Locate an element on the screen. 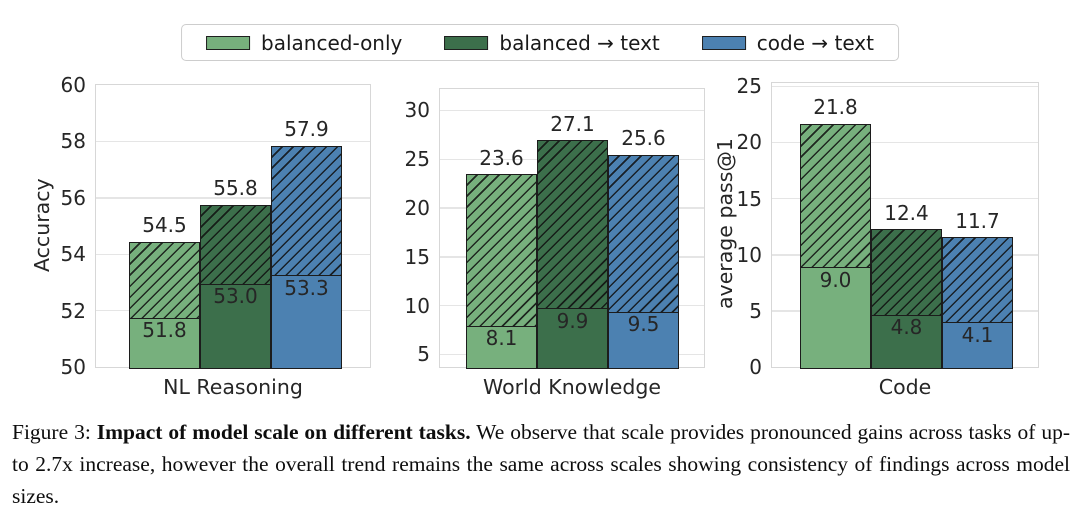 The height and width of the screenshot is (530, 1080). bar-base-value-label: 9.9 is located at coordinates (572, 320).